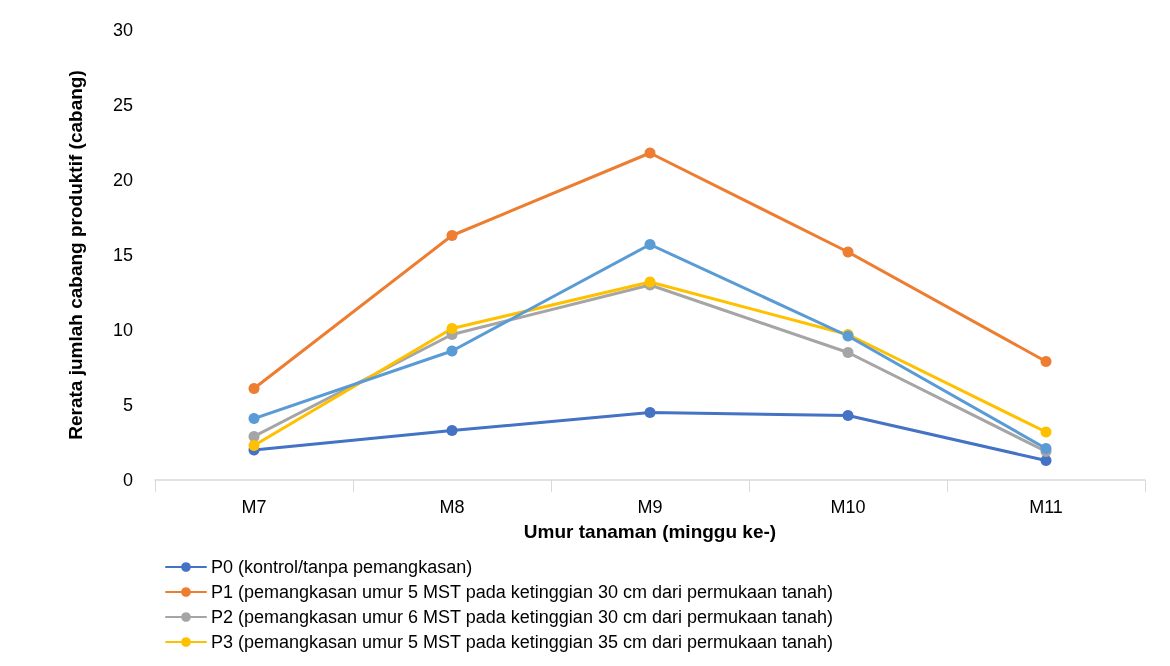 The width and height of the screenshot is (1170, 666). What do you see at coordinates (1046, 507) in the screenshot?
I see `x-tick-label: M11` at bounding box center [1046, 507].